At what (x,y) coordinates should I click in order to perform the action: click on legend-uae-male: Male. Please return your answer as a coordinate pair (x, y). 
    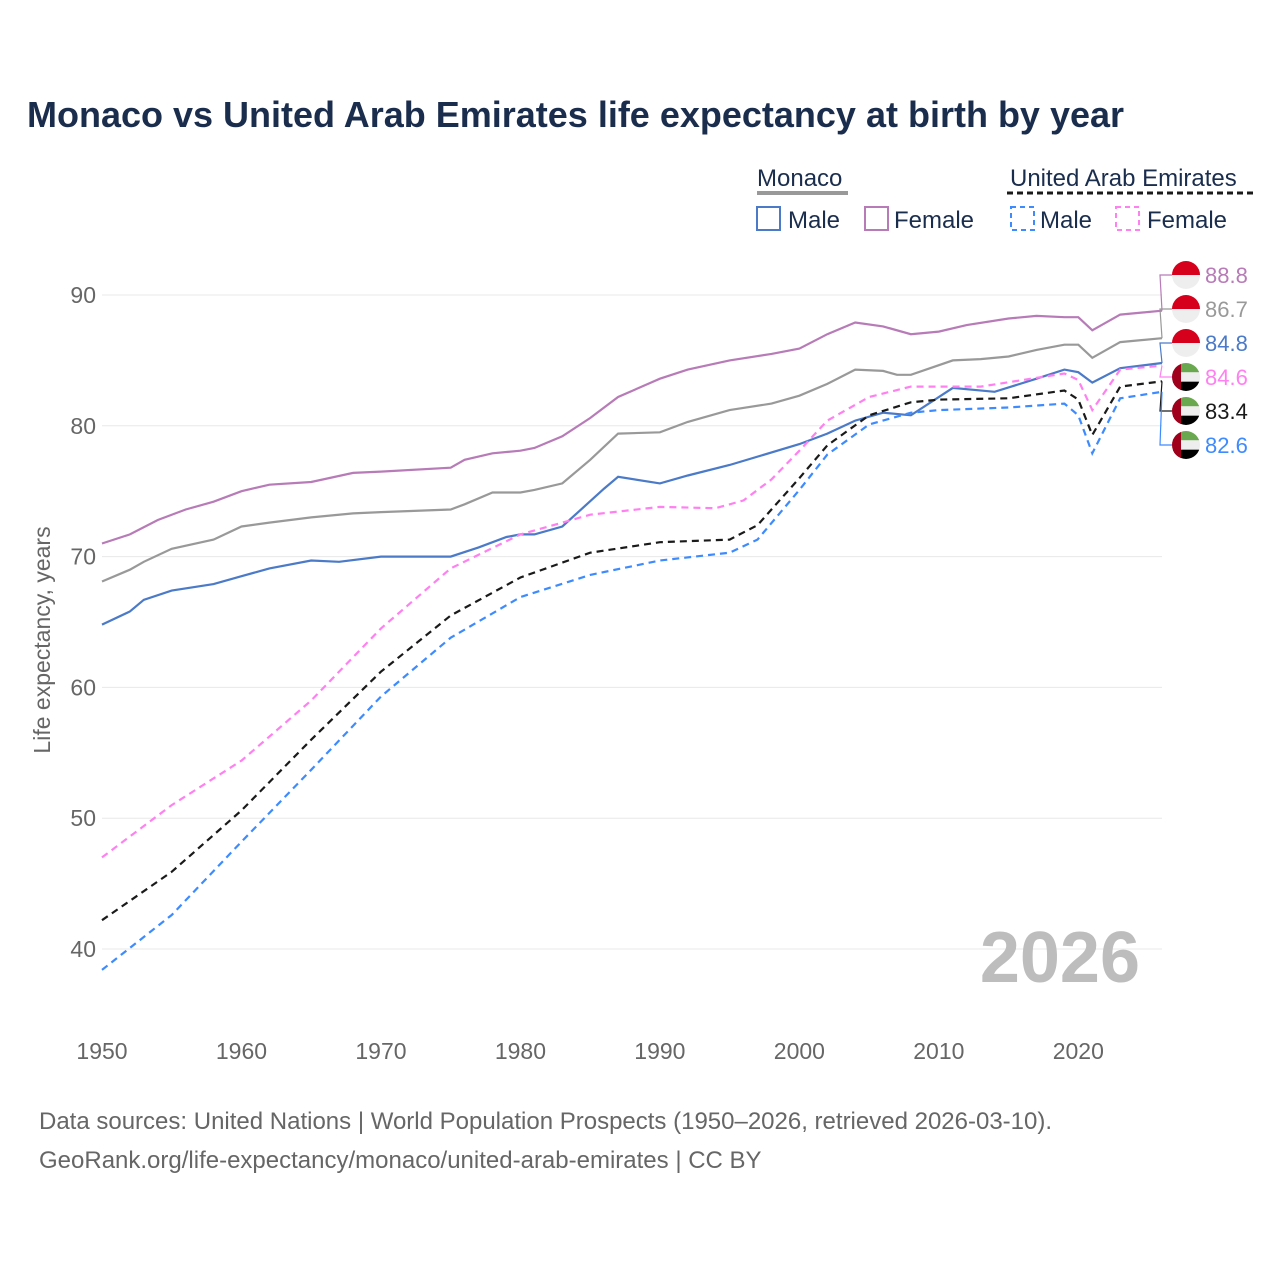
    Looking at the image, I should click on (1066, 220).